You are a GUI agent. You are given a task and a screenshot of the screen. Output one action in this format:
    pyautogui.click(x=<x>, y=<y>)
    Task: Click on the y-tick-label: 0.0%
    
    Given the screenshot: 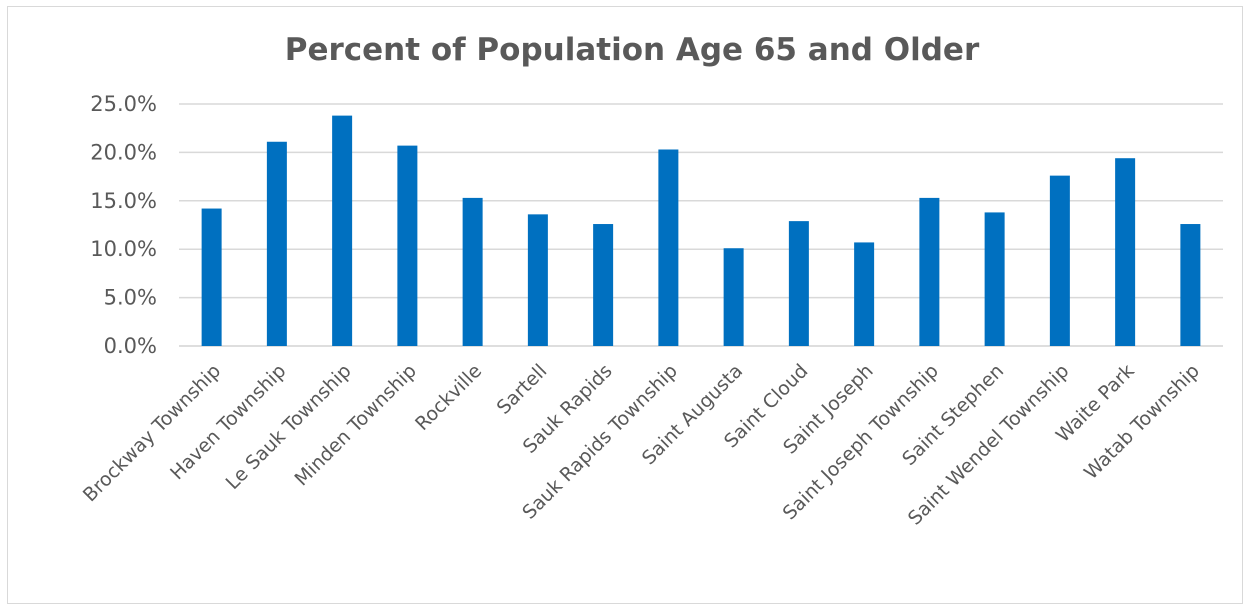 What is the action you would take?
    pyautogui.click(x=130, y=346)
    